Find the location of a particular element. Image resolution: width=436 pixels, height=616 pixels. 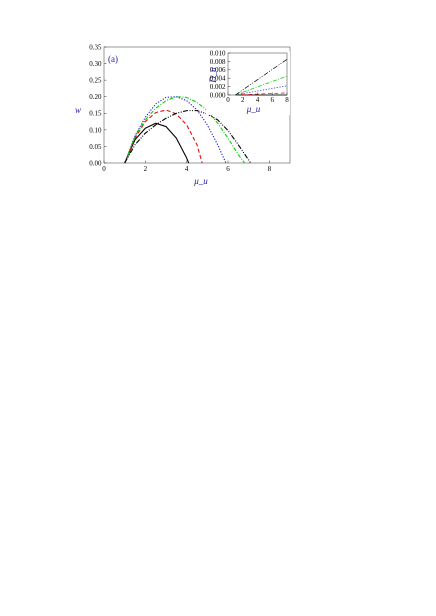

main-x-tick-label: 0 is located at coordinates (104, 169).